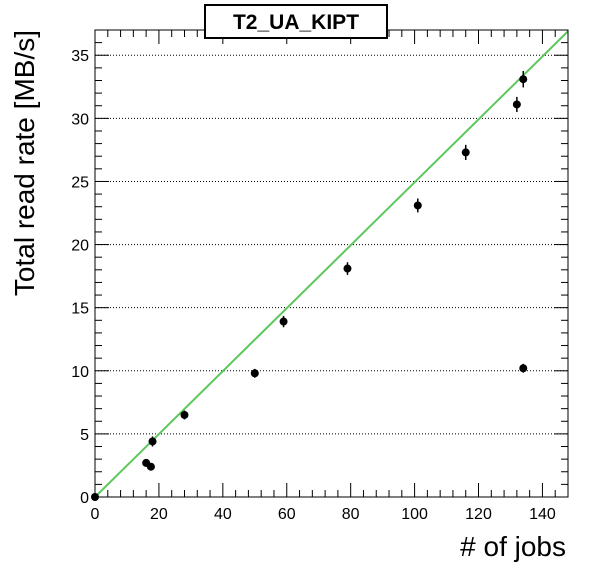  I want to click on y-tick-label-6: 30, so click(80, 119).